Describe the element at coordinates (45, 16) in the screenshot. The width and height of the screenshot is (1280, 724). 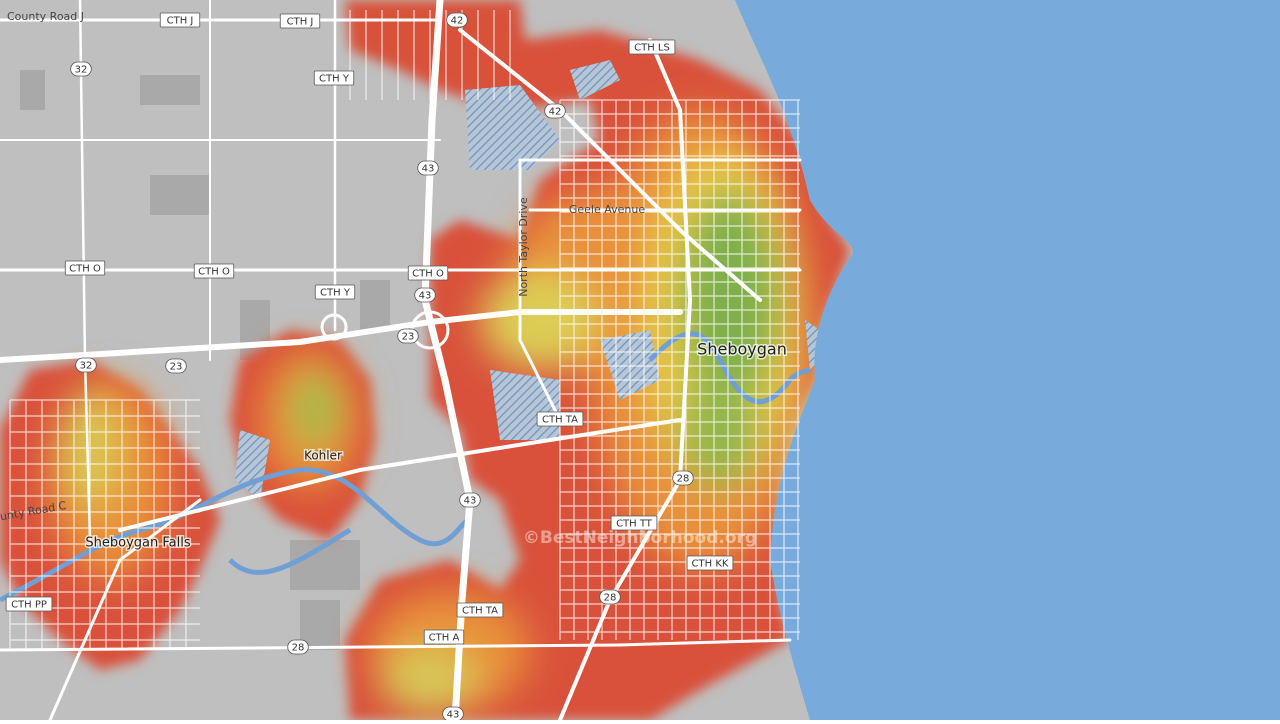
I see `street-name: County Road J` at that location.